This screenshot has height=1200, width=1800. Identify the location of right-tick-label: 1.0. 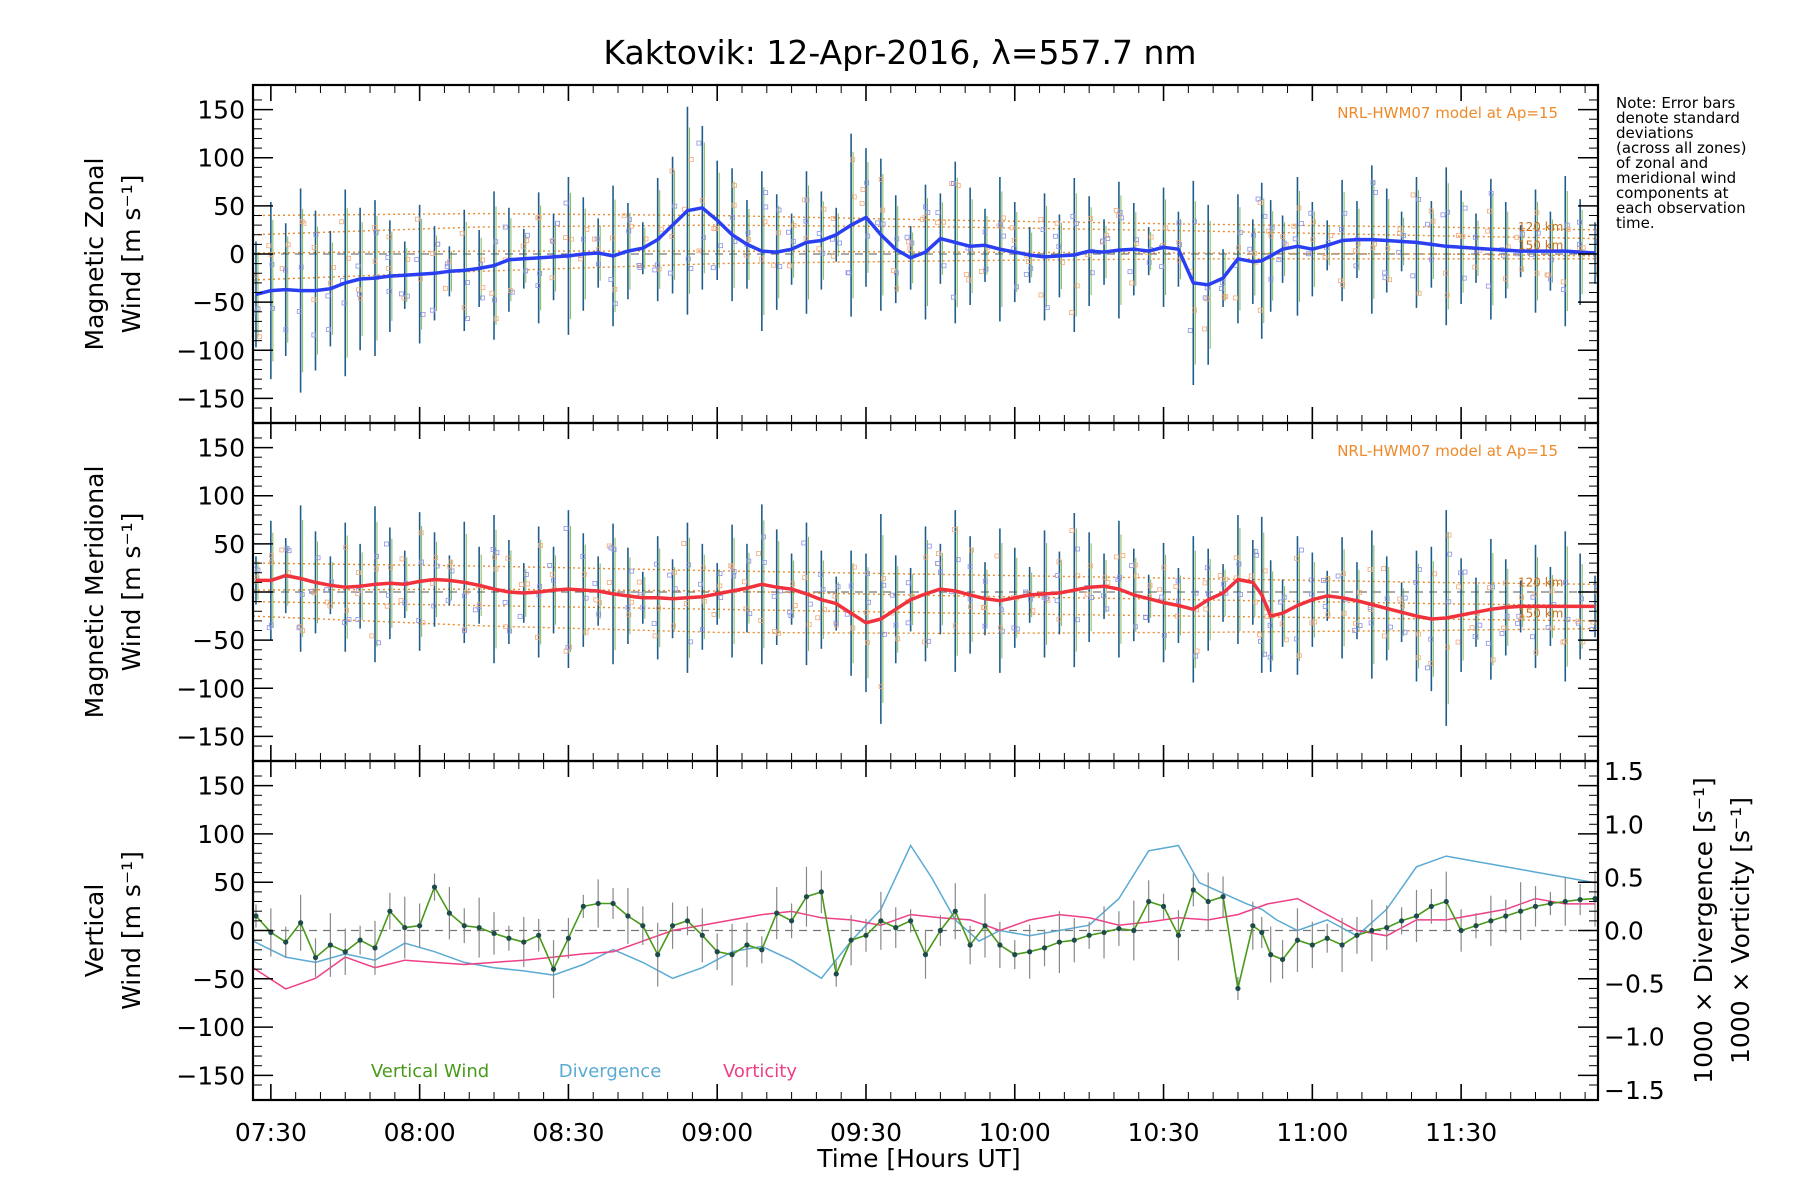
(1624, 824).